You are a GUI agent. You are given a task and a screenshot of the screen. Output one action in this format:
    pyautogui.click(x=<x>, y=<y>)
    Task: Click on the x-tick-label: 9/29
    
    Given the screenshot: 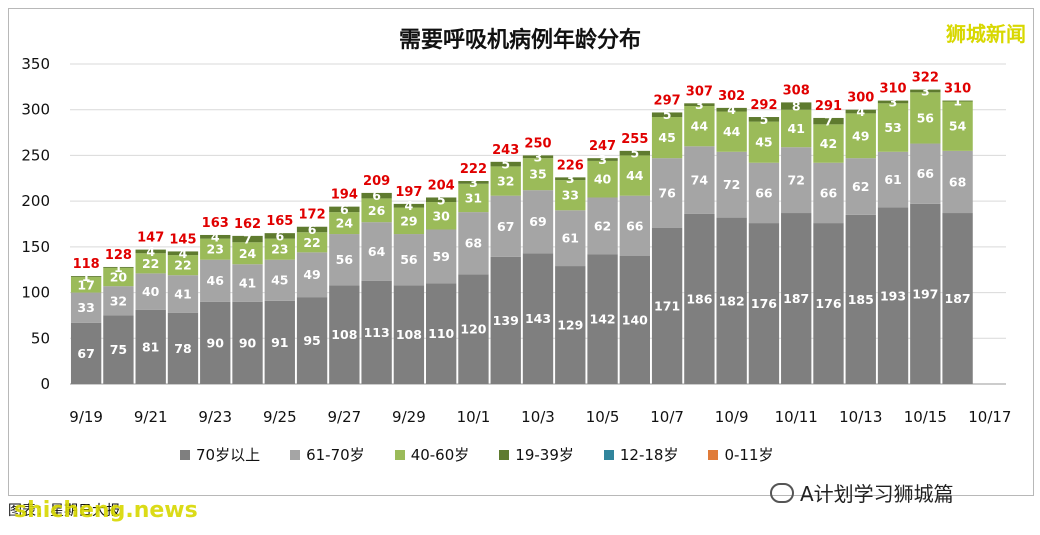 What is the action you would take?
    pyautogui.click(x=409, y=417)
    